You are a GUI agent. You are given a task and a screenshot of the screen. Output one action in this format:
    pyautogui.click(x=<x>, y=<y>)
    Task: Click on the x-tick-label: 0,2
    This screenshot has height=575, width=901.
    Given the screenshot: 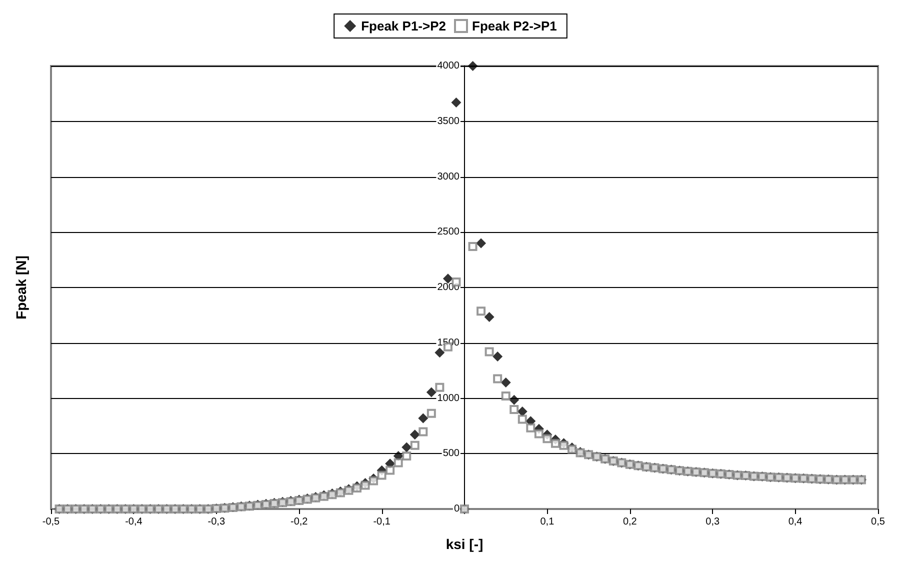 What is the action you would take?
    pyautogui.click(x=630, y=522)
    